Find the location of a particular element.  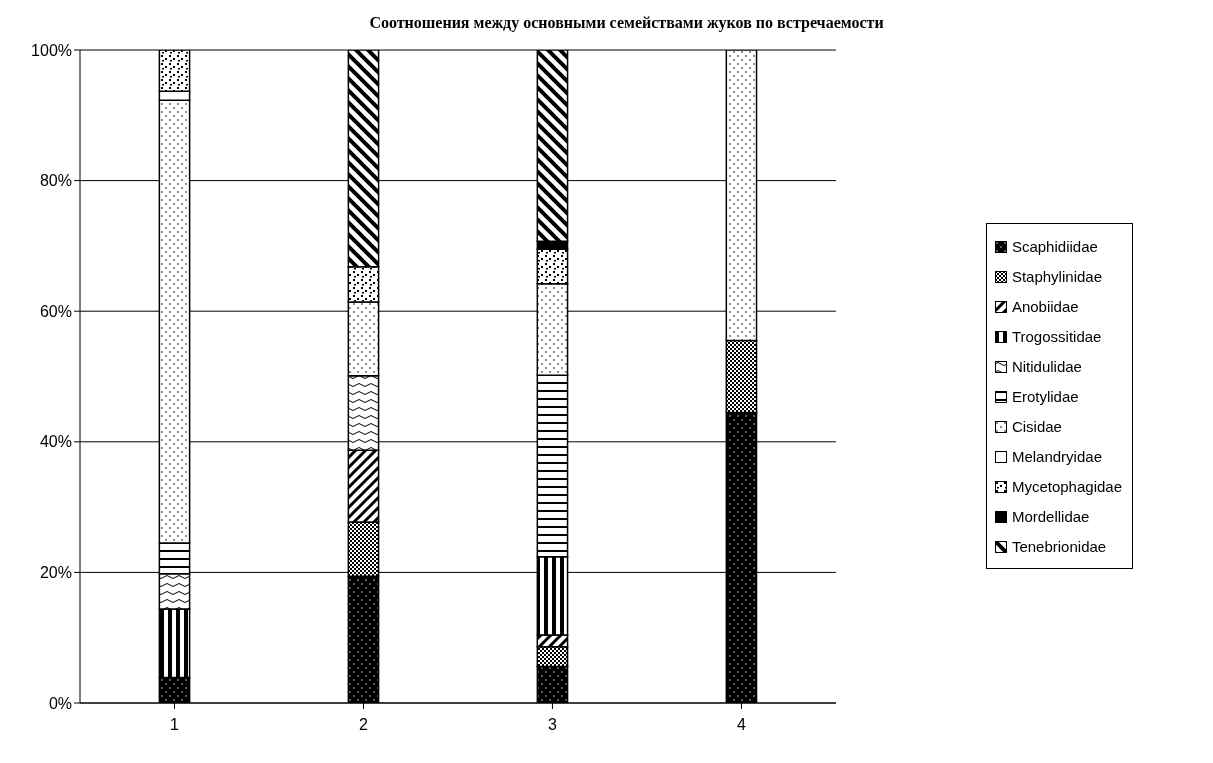

legend-label: Mycetophagidae is located at coordinates (1066, 486).